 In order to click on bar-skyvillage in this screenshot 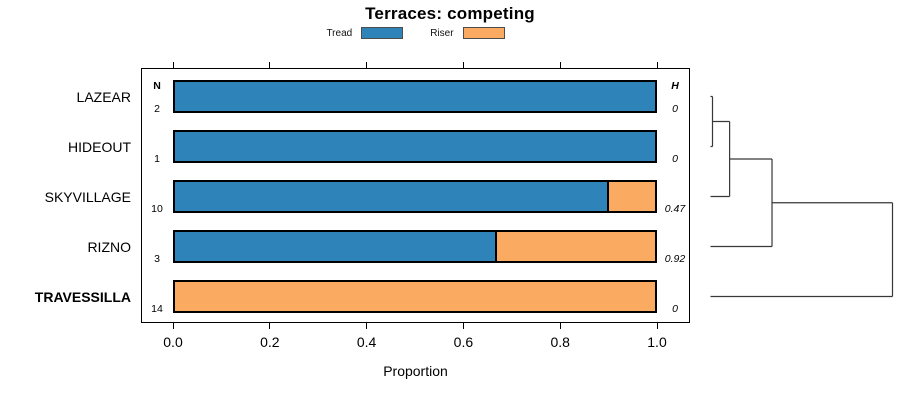, I will do `click(415, 196)`.